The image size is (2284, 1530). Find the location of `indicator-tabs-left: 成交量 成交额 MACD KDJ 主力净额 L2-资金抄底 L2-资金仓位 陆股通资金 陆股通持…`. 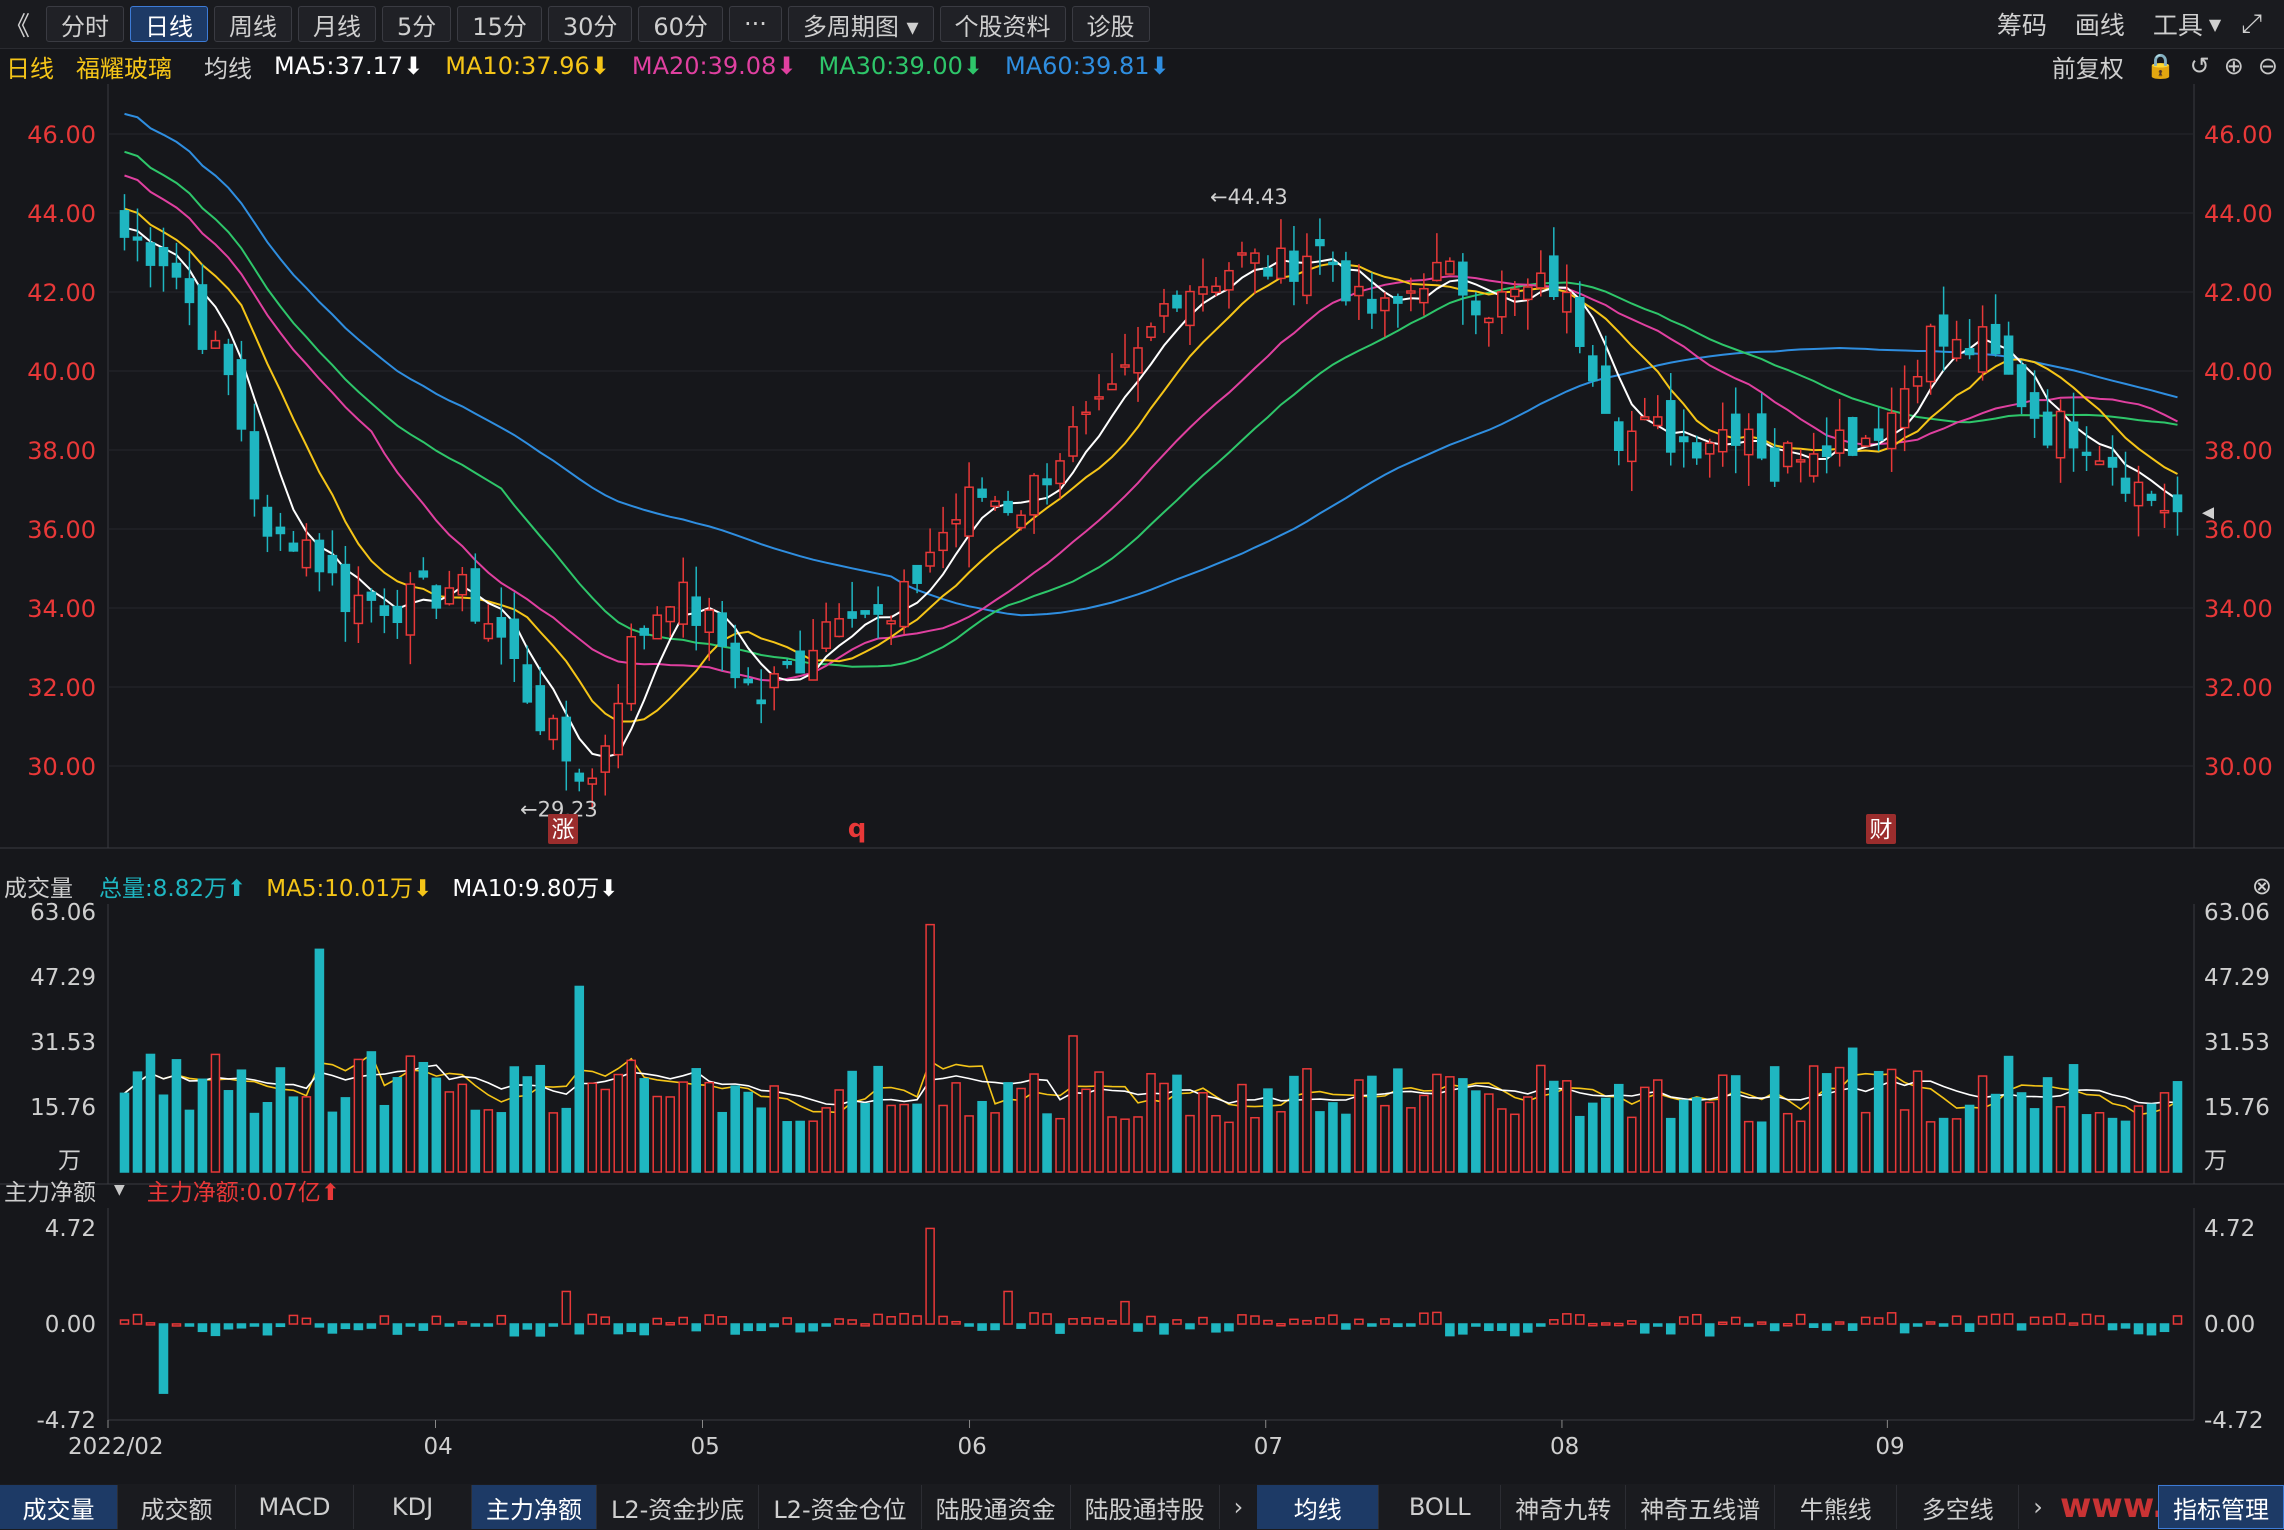

indicator-tabs-left: 成交量 成交额 MACD KDJ 主力净额 L2-资金抄底 L2-资金仓位 陆股通资金 陆股通持… is located at coordinates (610, 1507).